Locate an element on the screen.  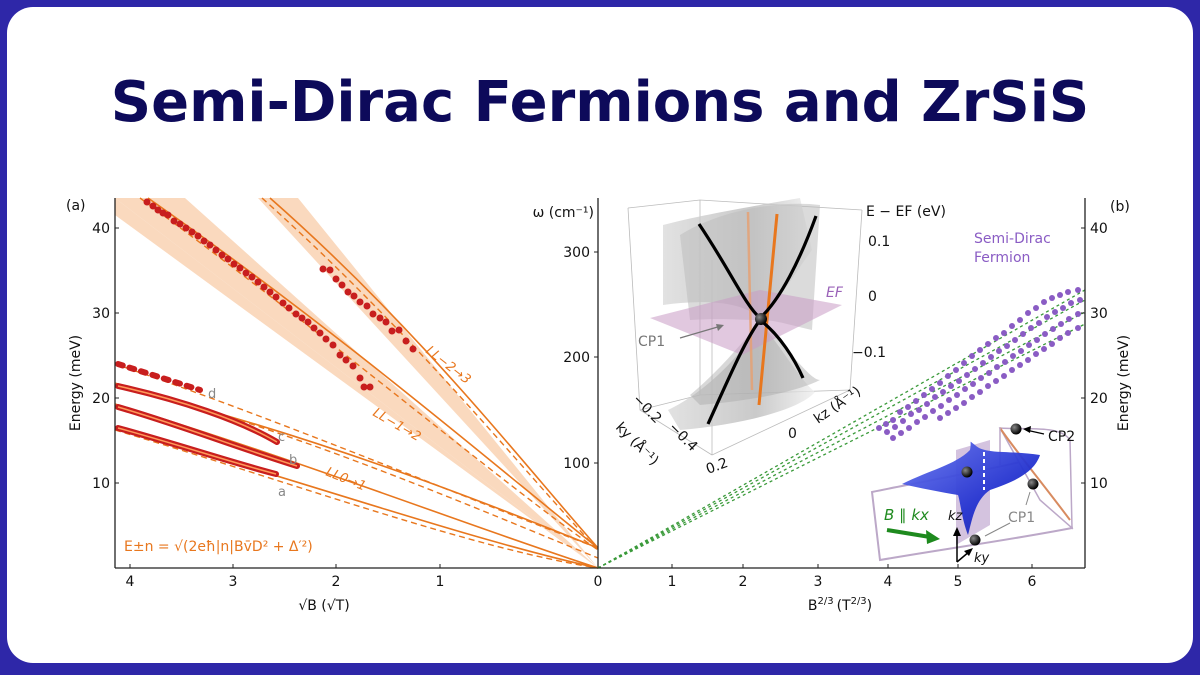
series-ll-1-2-points is located at coordinates (258, 294).